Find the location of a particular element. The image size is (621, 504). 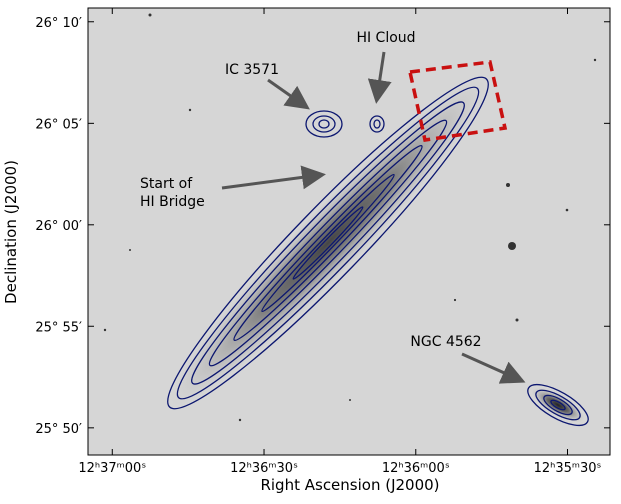

y-tick-label: 26° 00′ is located at coordinates (58, 226).